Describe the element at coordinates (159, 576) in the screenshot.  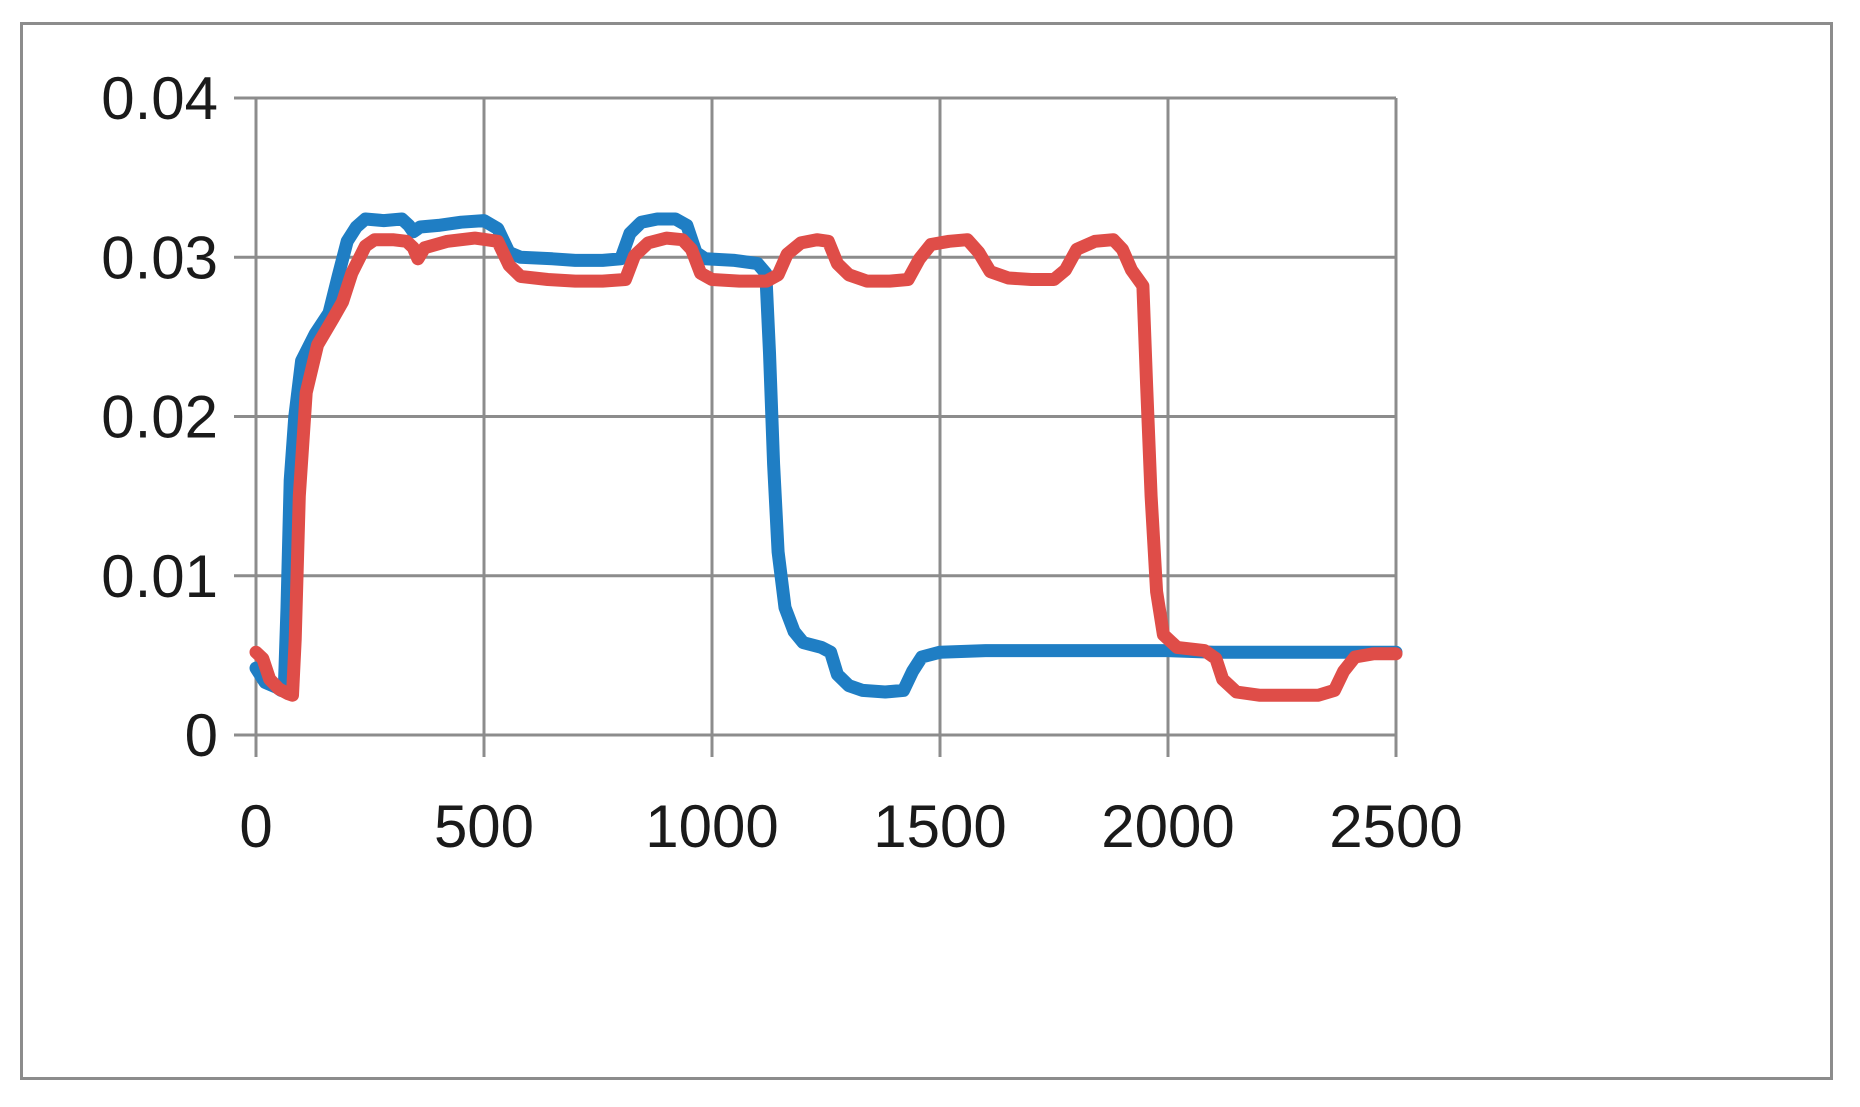
I see `y-tick-label: 0.01` at that location.